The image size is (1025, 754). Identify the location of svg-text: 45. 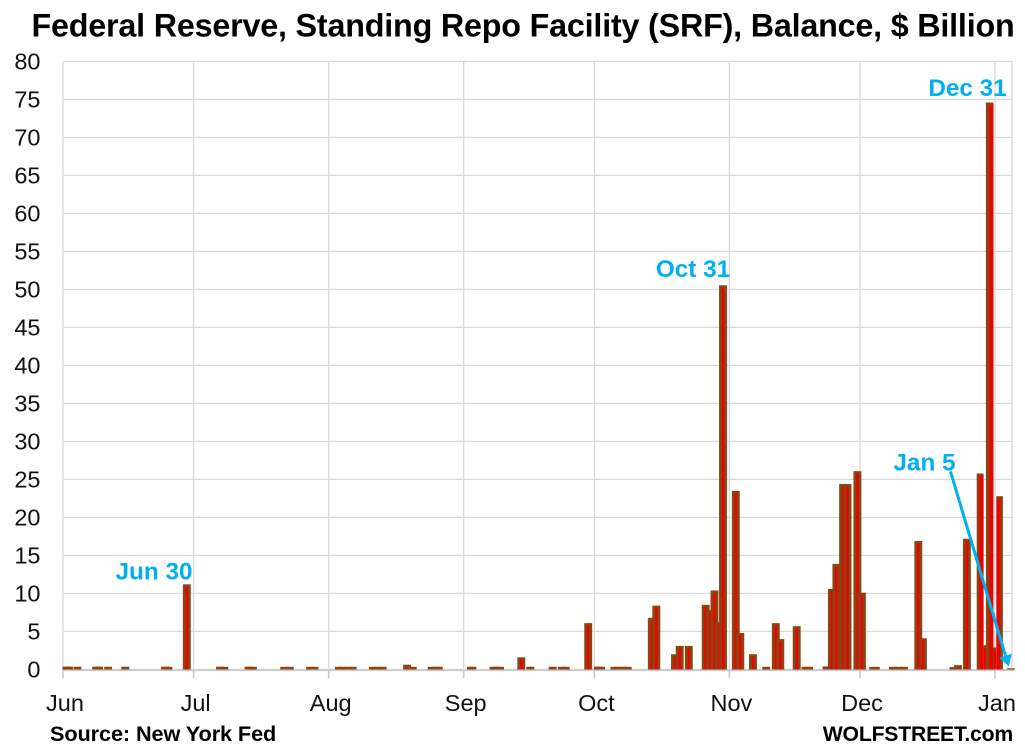
(27, 328).